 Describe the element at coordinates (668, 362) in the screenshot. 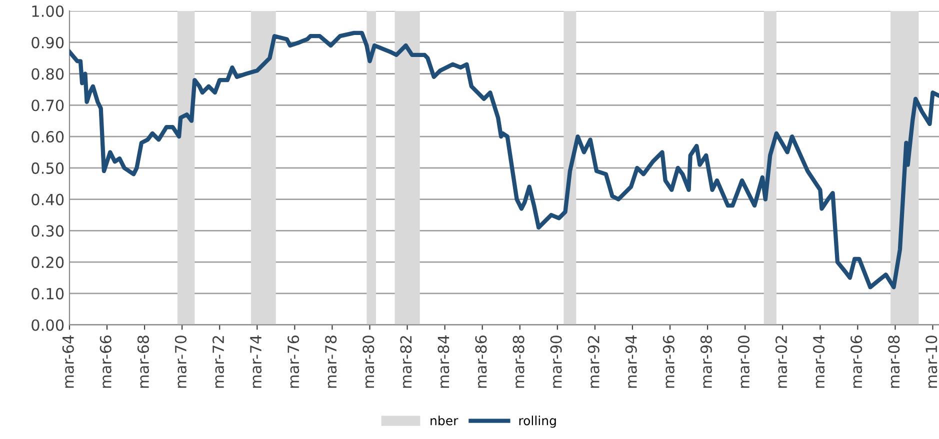

I see `x-tick-label: mar-96` at that location.